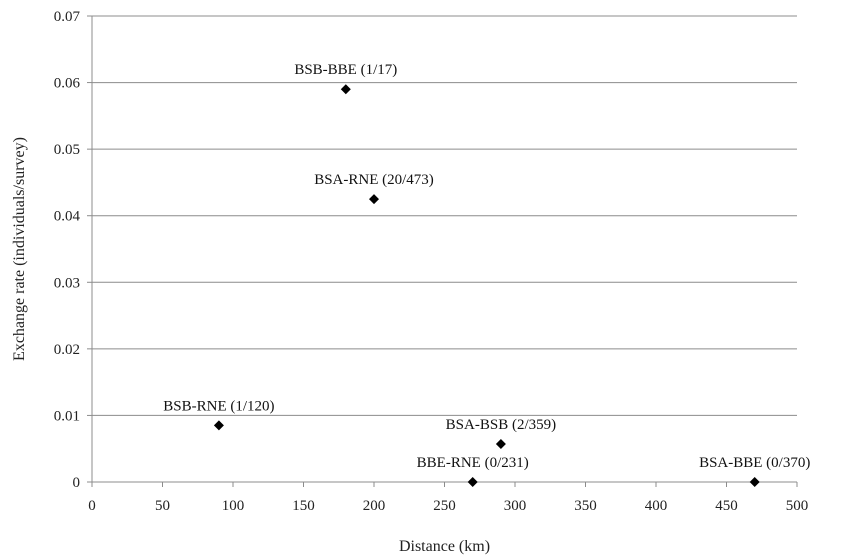 Image resolution: width=844 pixels, height=555 pixels. I want to click on y-tick-label: 0, so click(77, 483).